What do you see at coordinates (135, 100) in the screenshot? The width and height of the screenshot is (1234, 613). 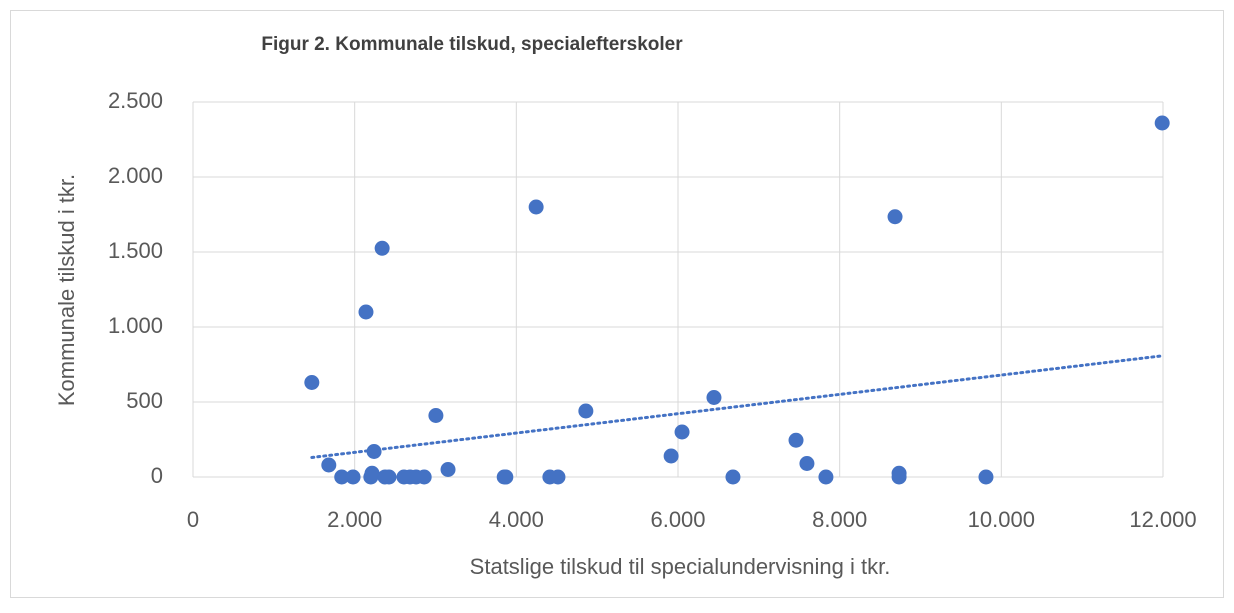 I see `y-tick-label: 2.500` at bounding box center [135, 100].